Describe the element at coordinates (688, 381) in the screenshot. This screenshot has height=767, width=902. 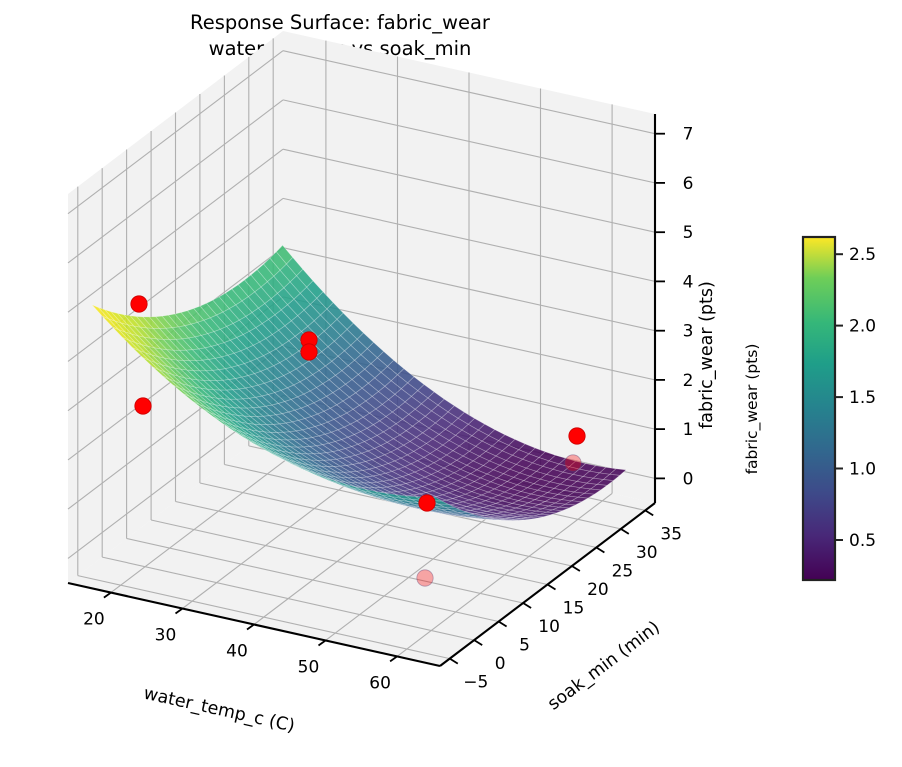
I see `tick-label: 2` at that location.